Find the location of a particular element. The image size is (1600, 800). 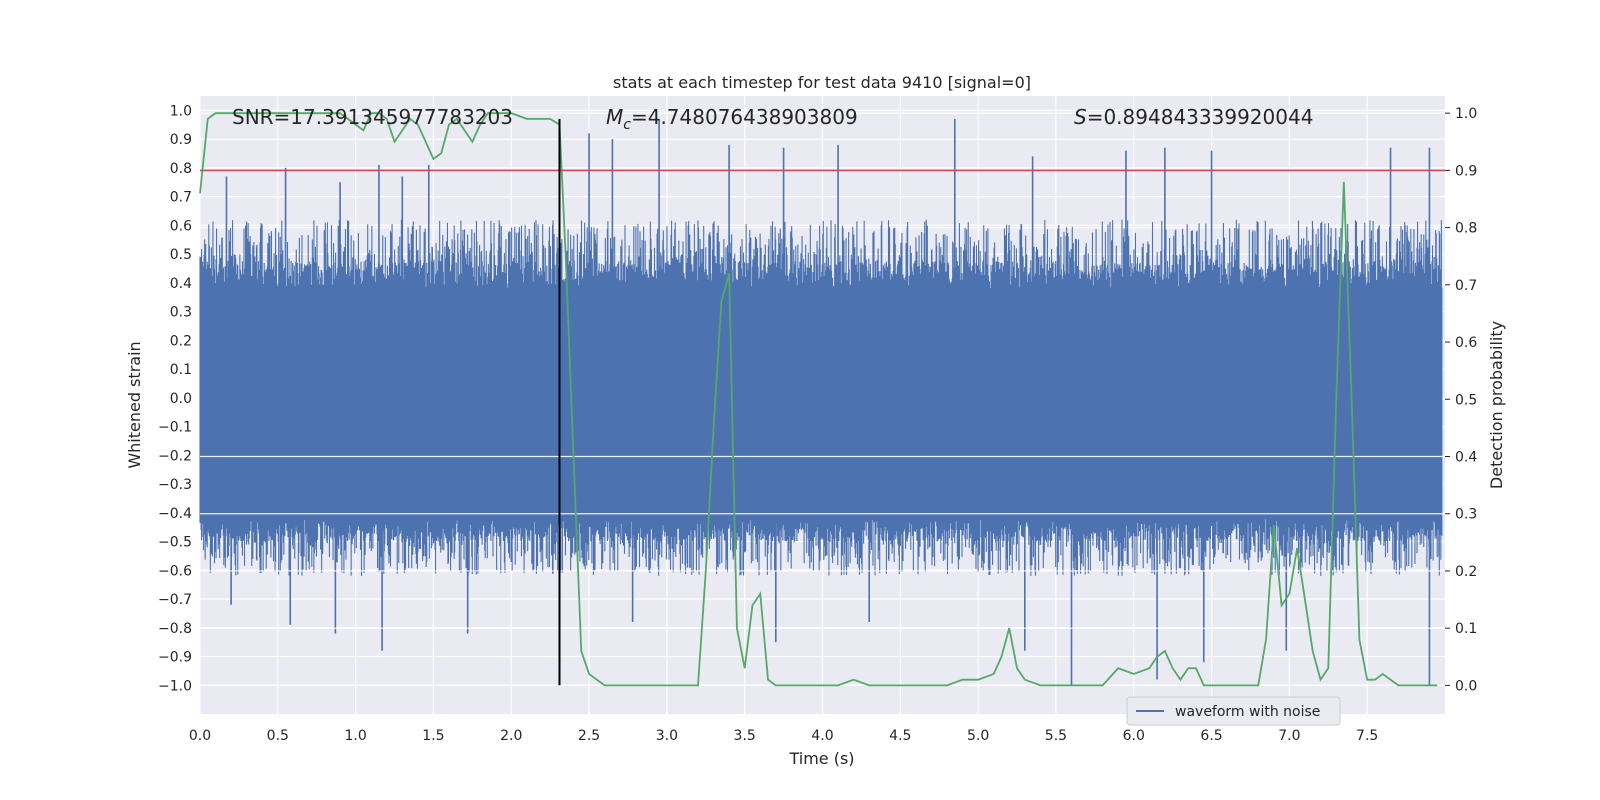

x-tick-label: 5.5 is located at coordinates (1056, 736).